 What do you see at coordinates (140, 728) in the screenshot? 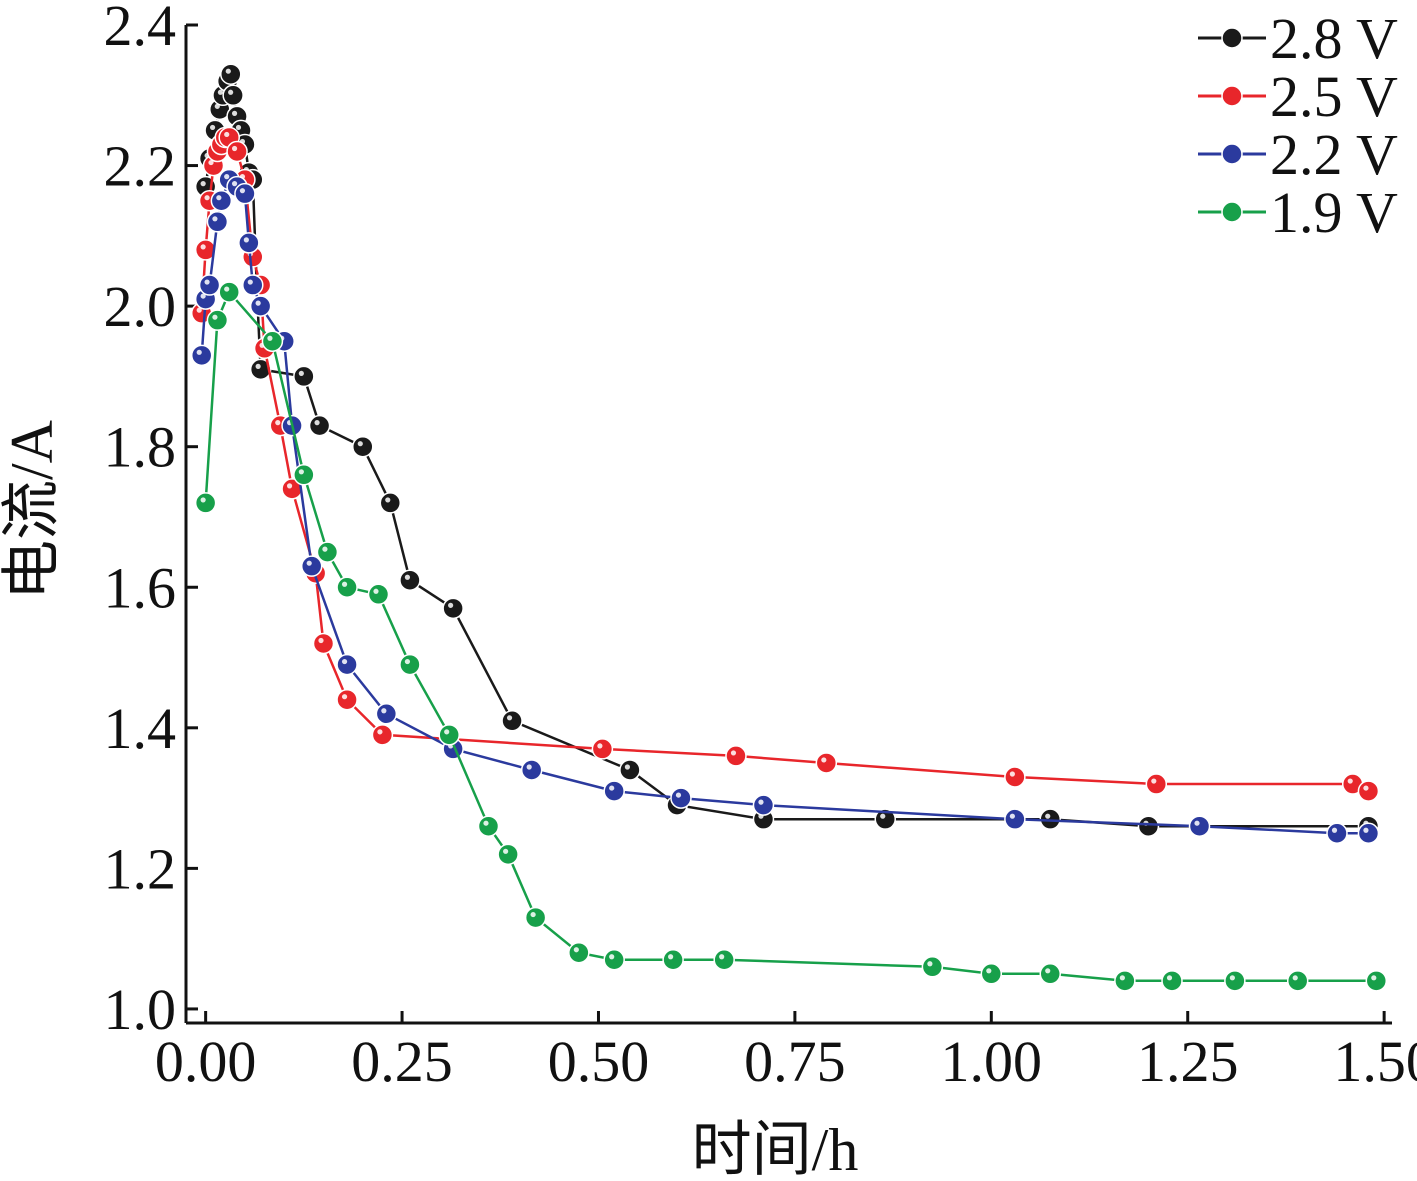
I see `y-tick-label: 1.4` at bounding box center [140, 728].